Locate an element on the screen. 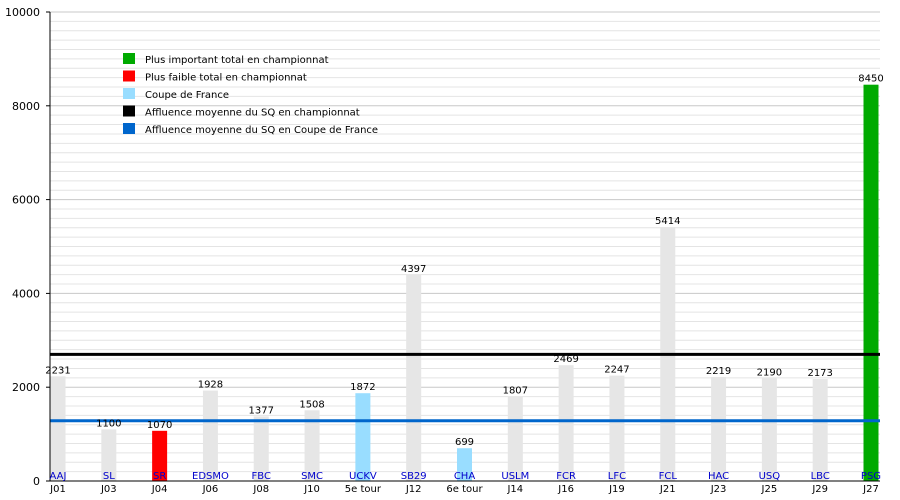 This screenshot has height=500, width=900. round-label: J06 is located at coordinates (210, 489).